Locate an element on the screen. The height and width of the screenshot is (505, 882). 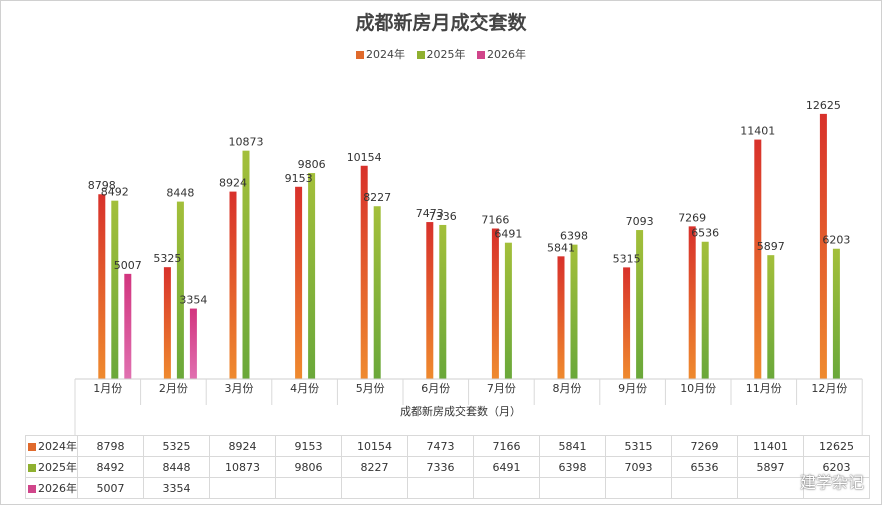
bar-2024年-8月份 is located at coordinates (561, 317).